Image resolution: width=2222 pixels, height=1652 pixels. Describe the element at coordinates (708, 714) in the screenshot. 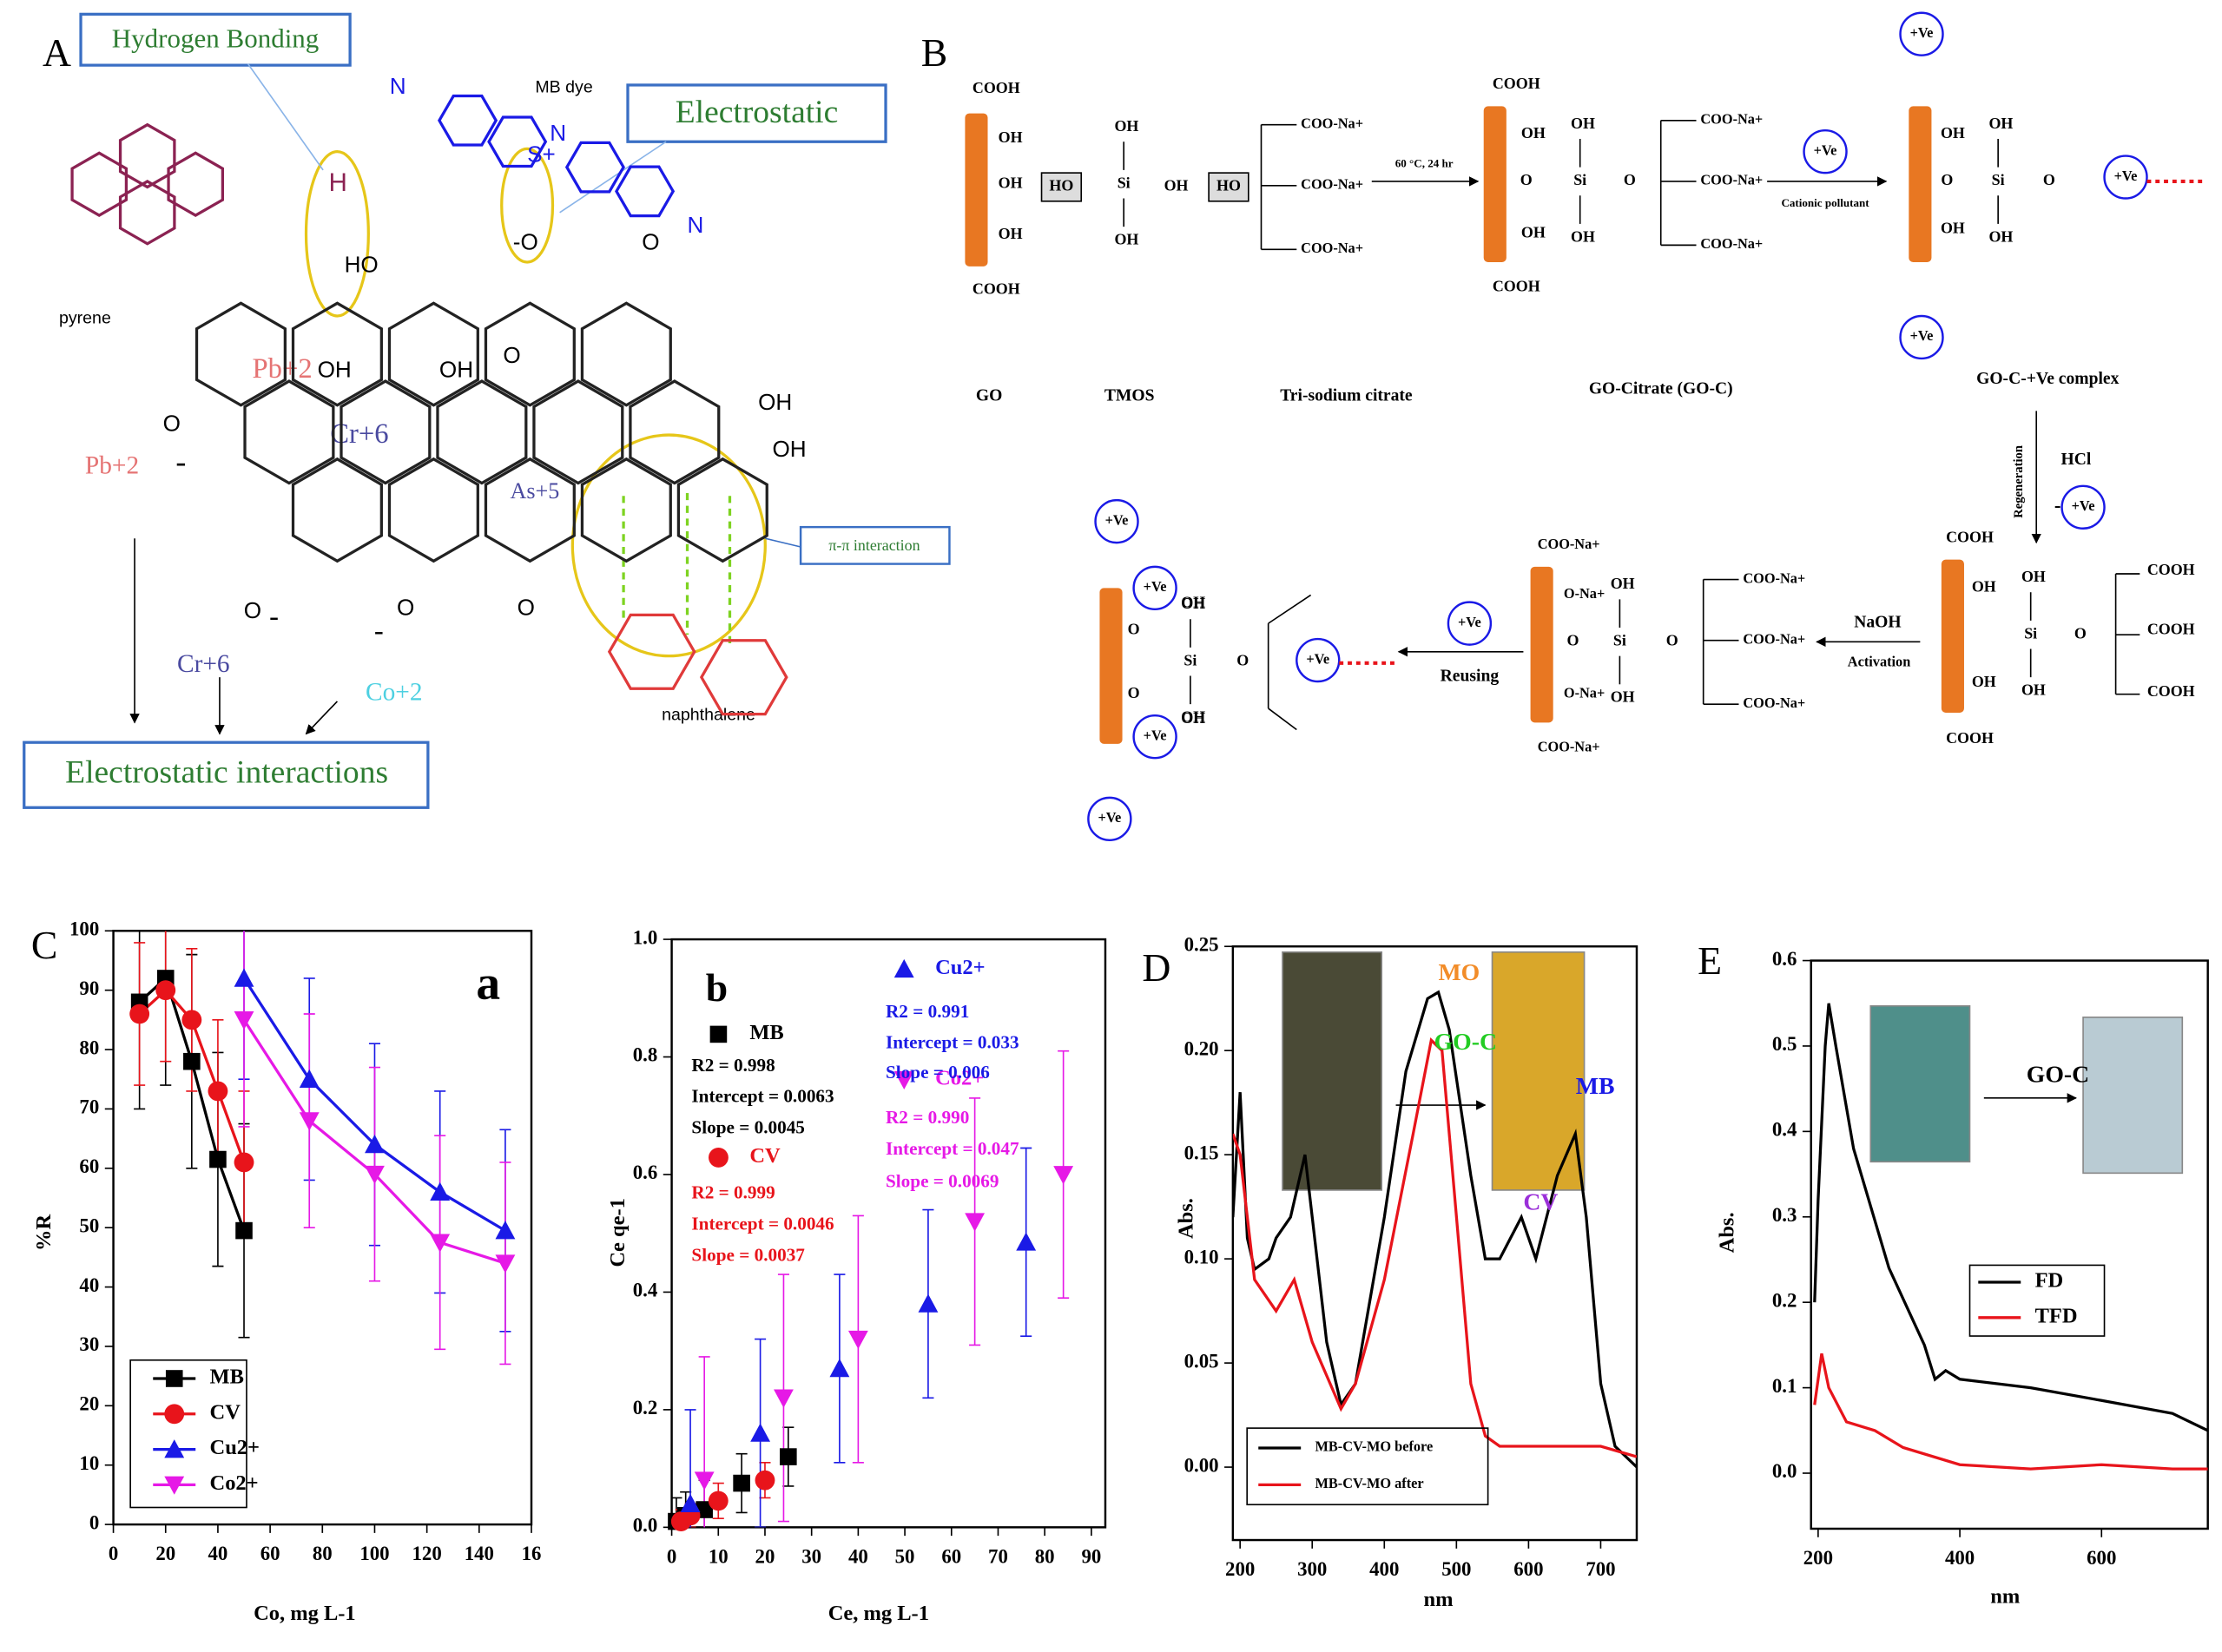

I see `label: naphthalene` at that location.